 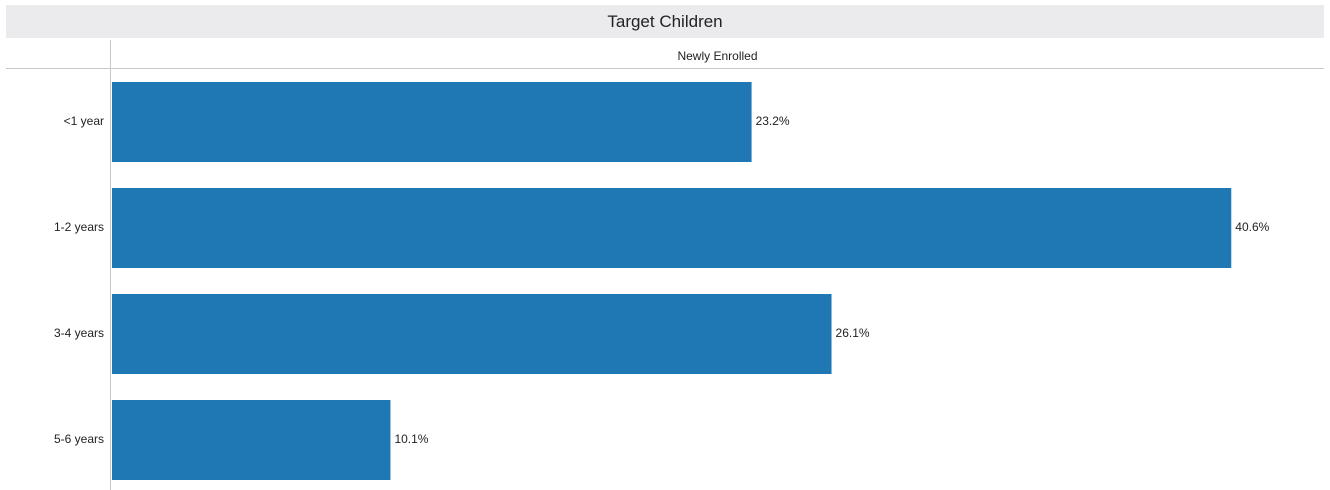 What do you see at coordinates (853, 333) in the screenshot?
I see `value-label-2: 26.1%` at bounding box center [853, 333].